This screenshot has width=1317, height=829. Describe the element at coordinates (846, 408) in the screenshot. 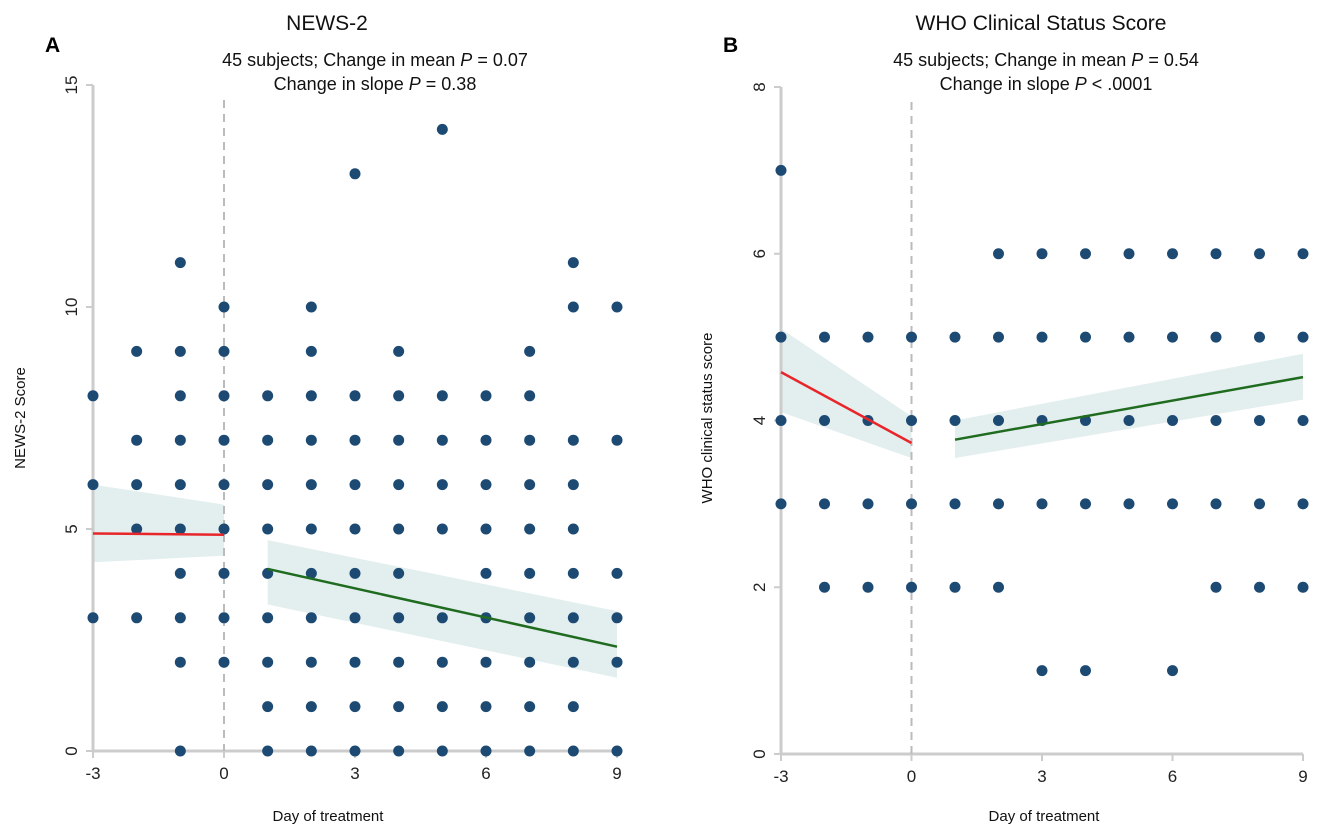

I see `fit-line-pre` at that location.